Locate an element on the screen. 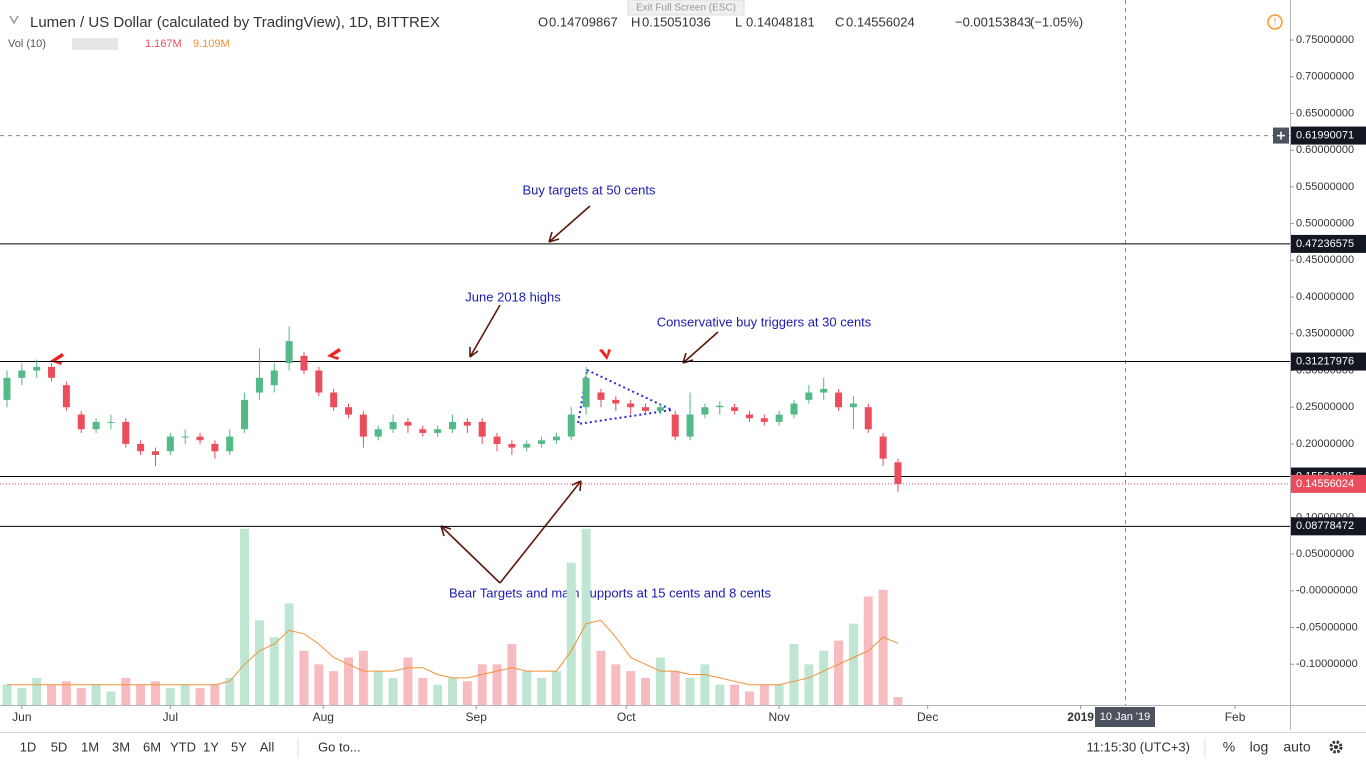 This screenshot has height=768, width=1366. y-tick-label: 0.75000000 is located at coordinates (1325, 40).